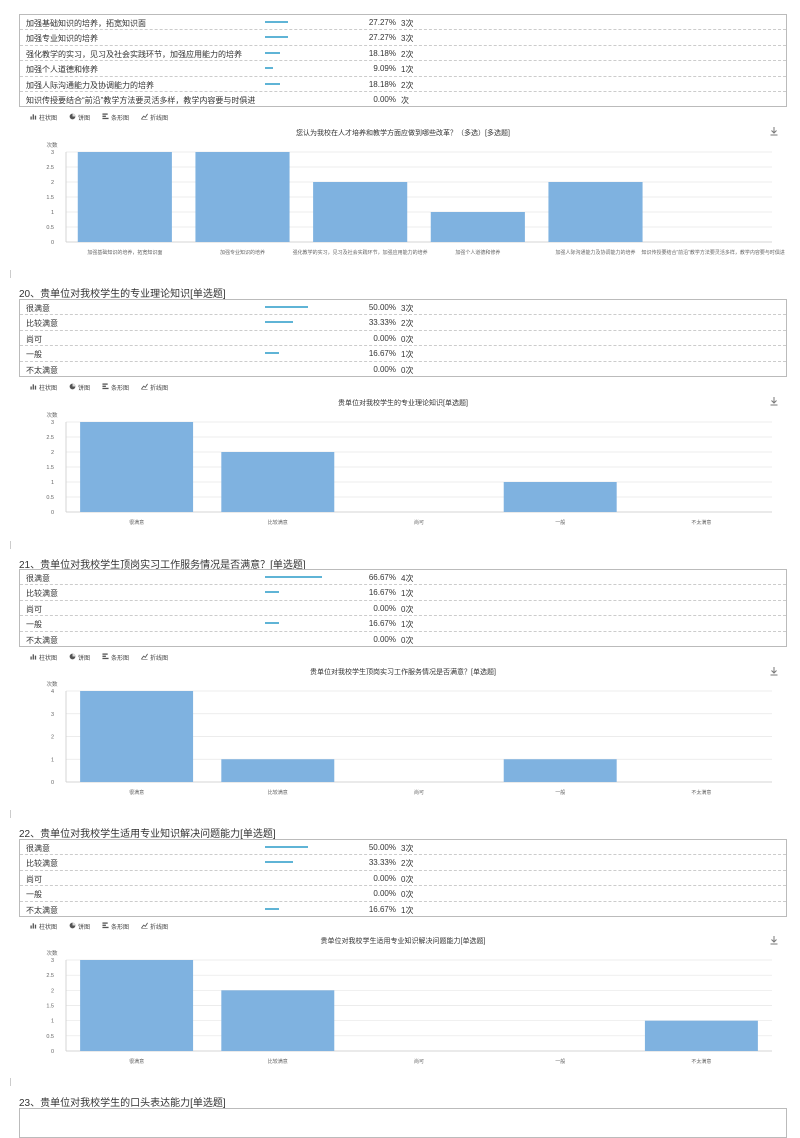  I want to click on percent-value: 9.09%, so click(384, 69).